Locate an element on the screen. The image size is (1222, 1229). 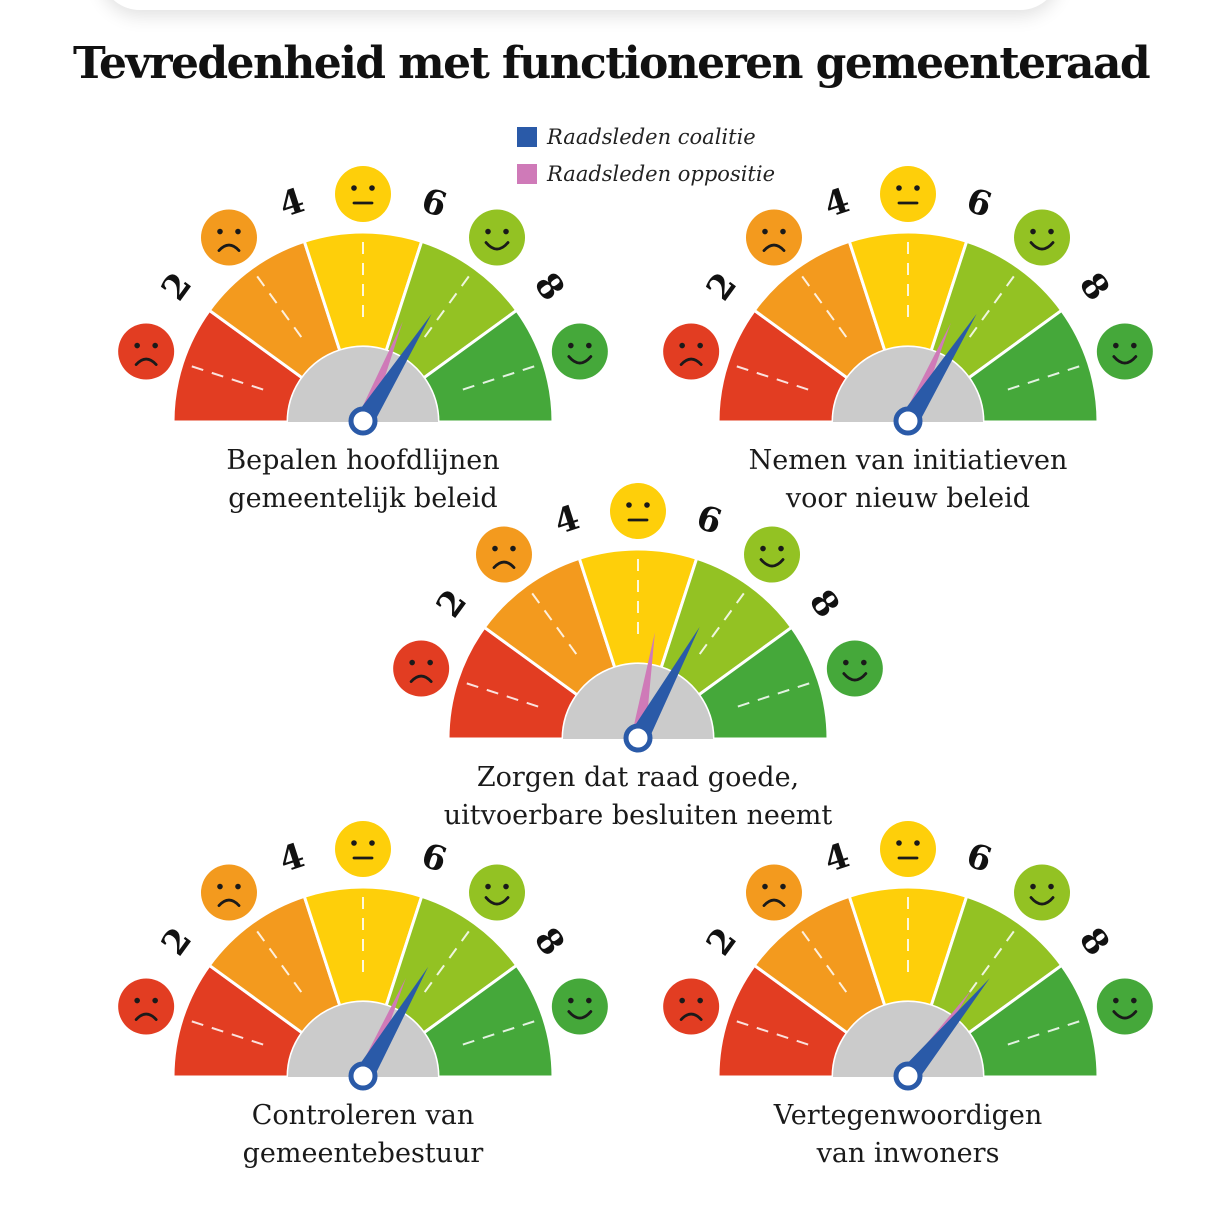
legend-label-coalitie: Raadsleden coalitie is located at coordinates (651, 136).